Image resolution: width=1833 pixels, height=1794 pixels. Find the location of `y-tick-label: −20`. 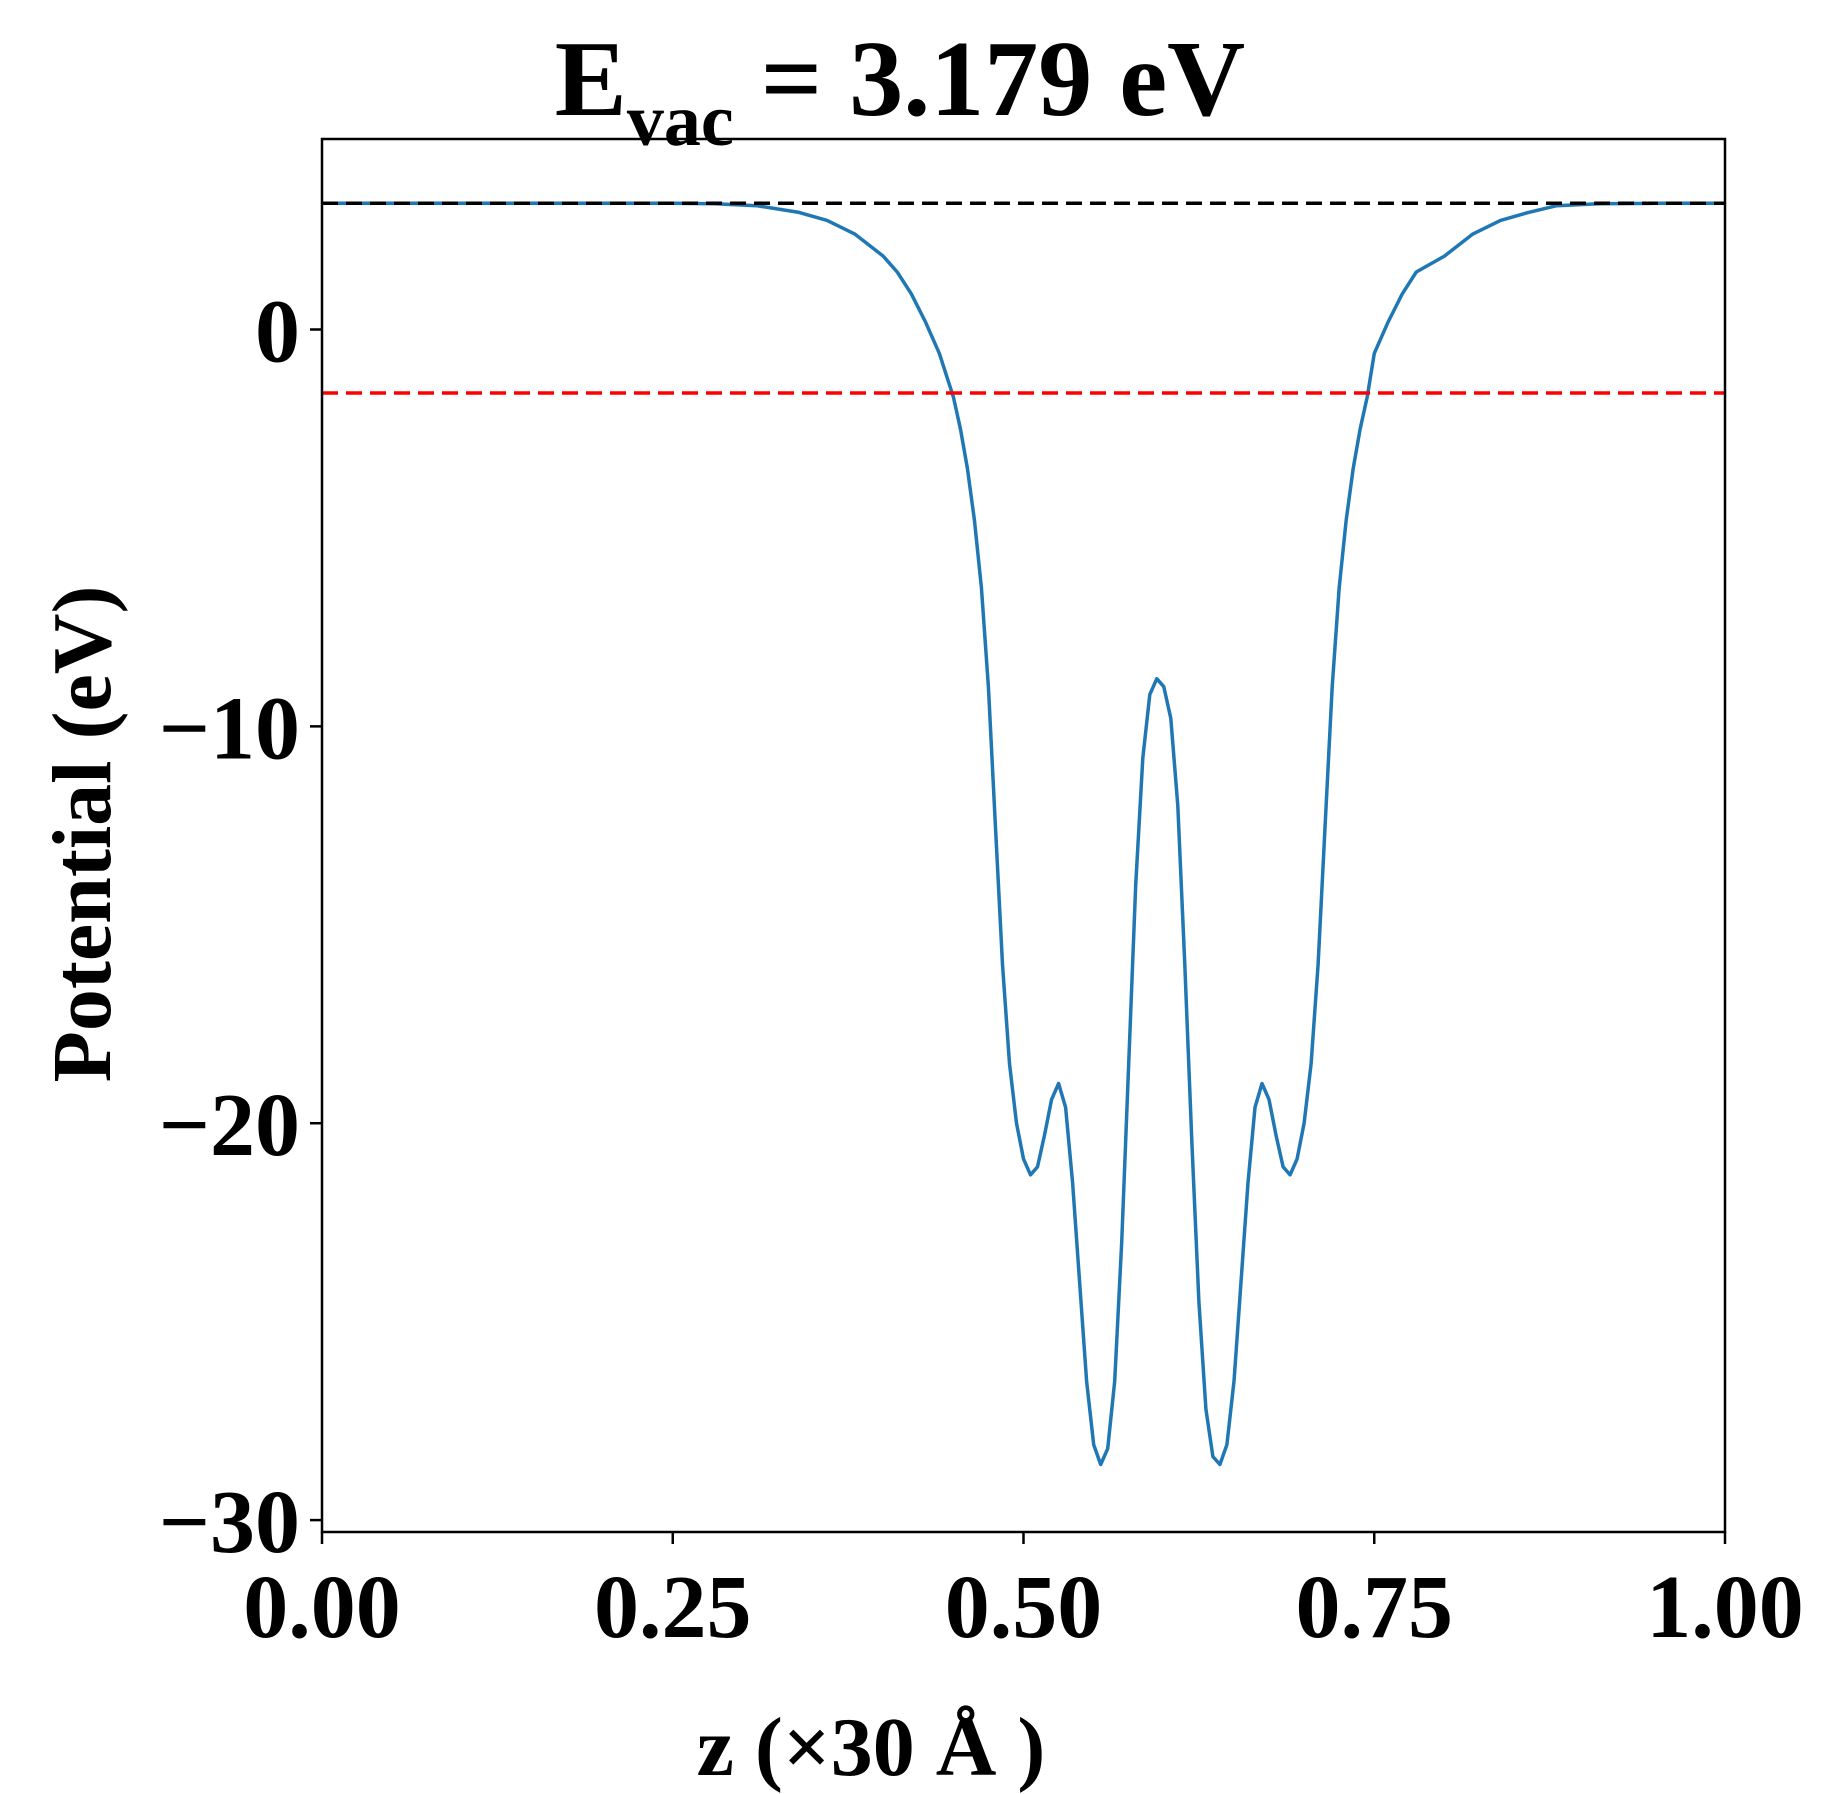

y-tick-label: −20 is located at coordinates (229, 1125).